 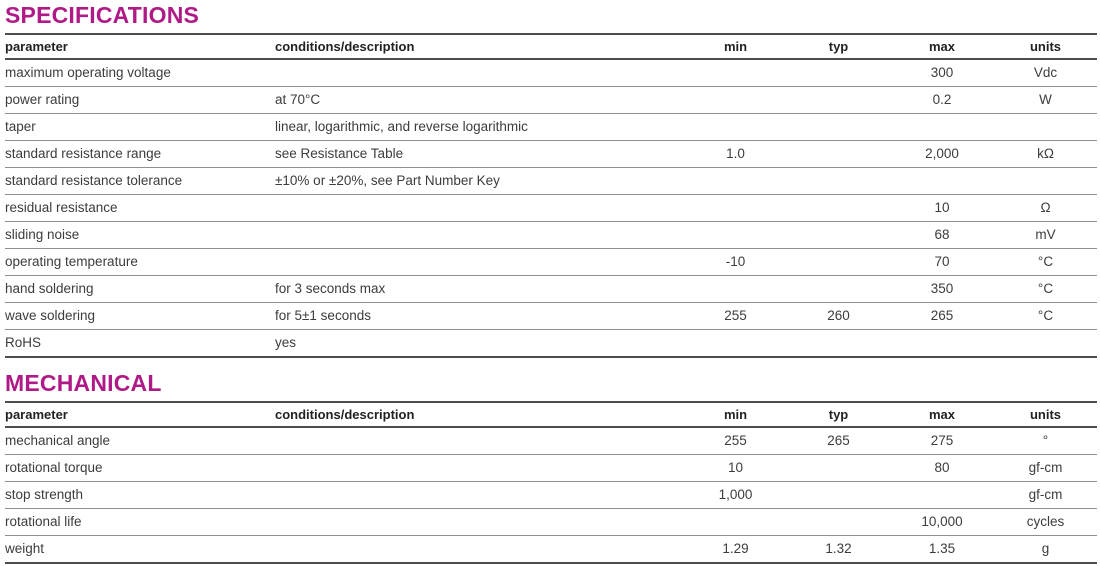 I want to click on max-cell: 350, so click(x=942, y=289).